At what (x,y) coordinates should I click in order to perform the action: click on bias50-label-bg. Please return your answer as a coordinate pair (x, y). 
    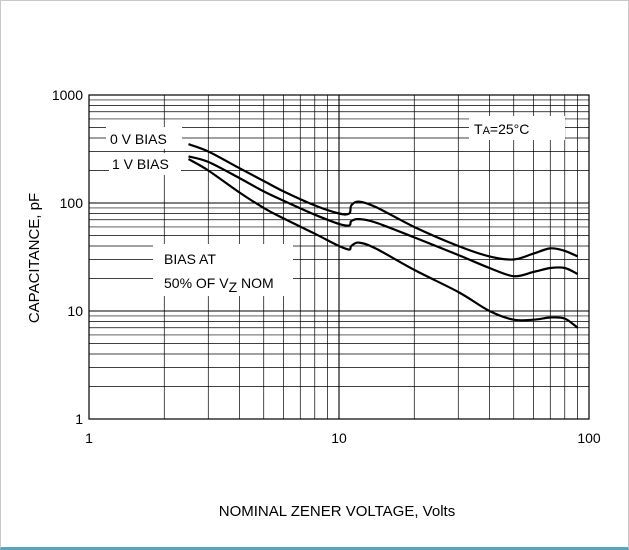
    Looking at the image, I should click on (223, 270).